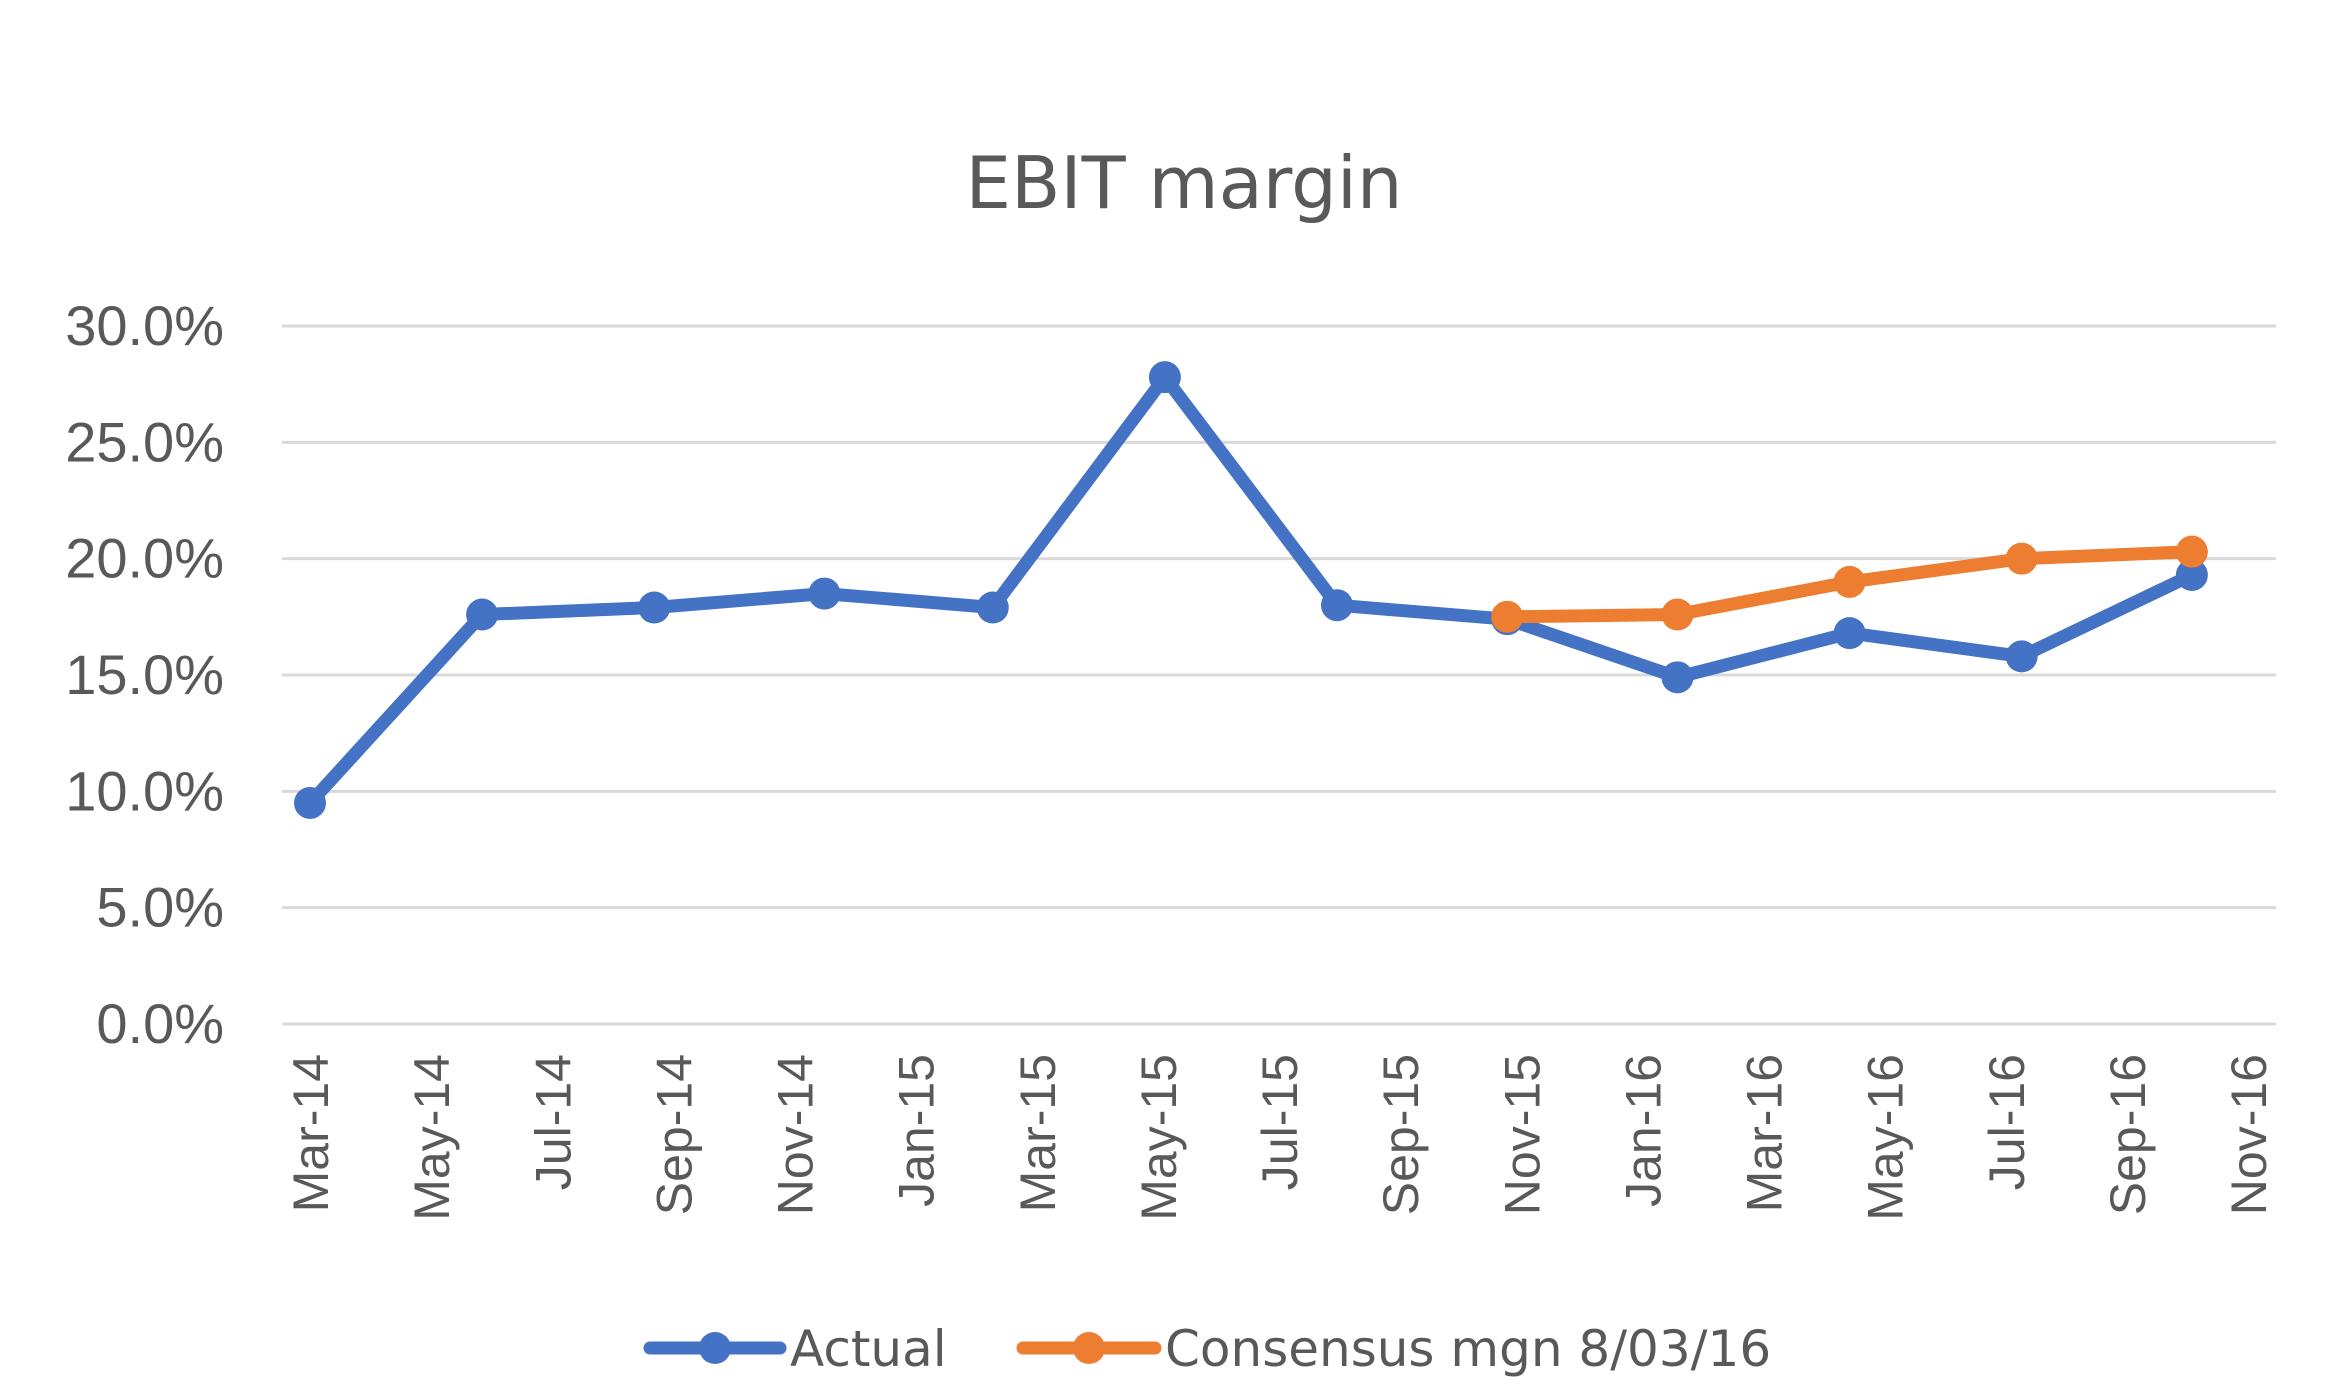 The image size is (2346, 1398). I want to click on legend-label: Consensus mgn 8/03/16, so click(1468, 1349).